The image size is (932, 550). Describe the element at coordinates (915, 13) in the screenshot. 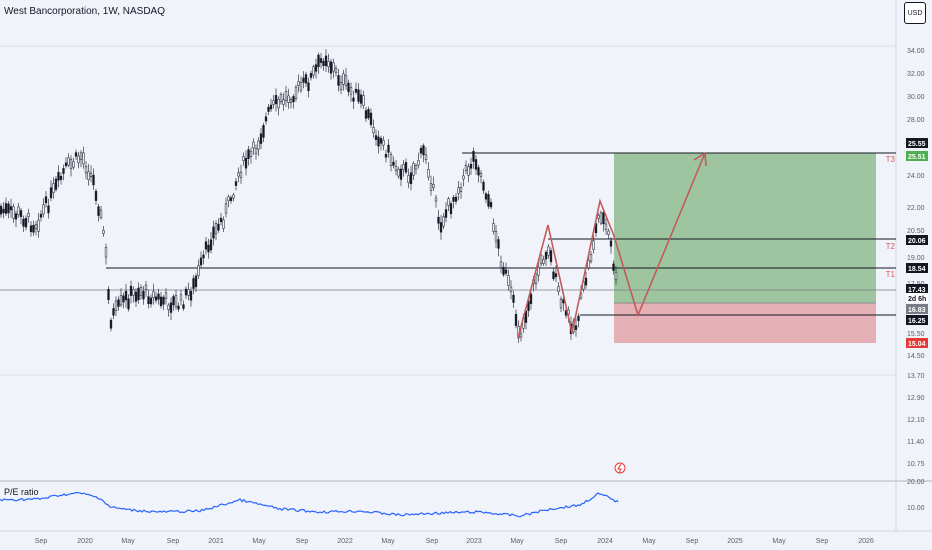

I see `currency-button: USD` at that location.